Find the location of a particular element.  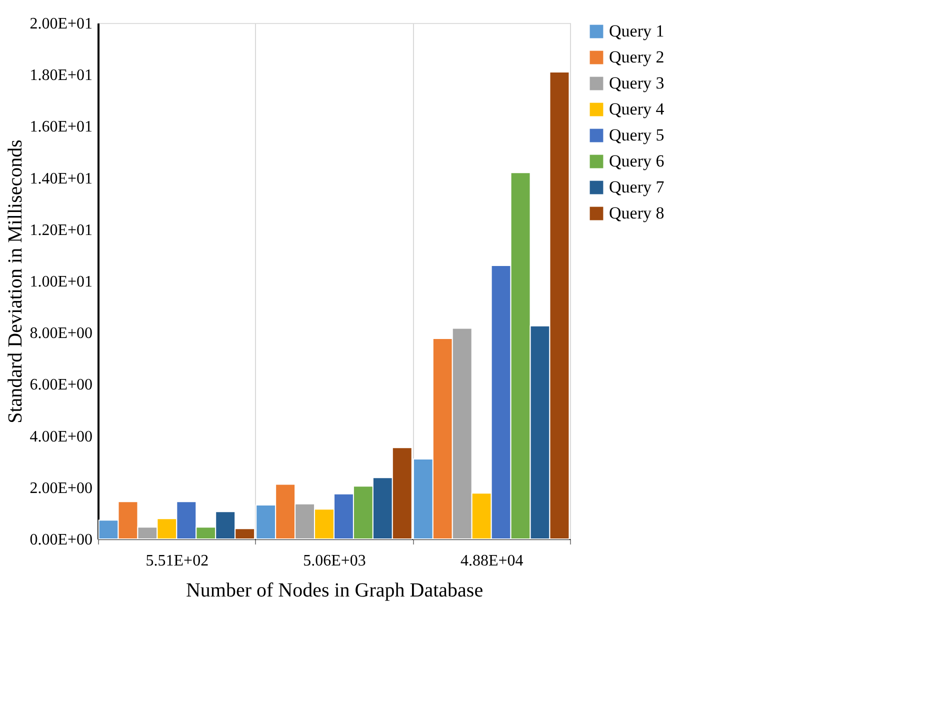

y-tick-label: 1.40E+01 is located at coordinates (61, 179).